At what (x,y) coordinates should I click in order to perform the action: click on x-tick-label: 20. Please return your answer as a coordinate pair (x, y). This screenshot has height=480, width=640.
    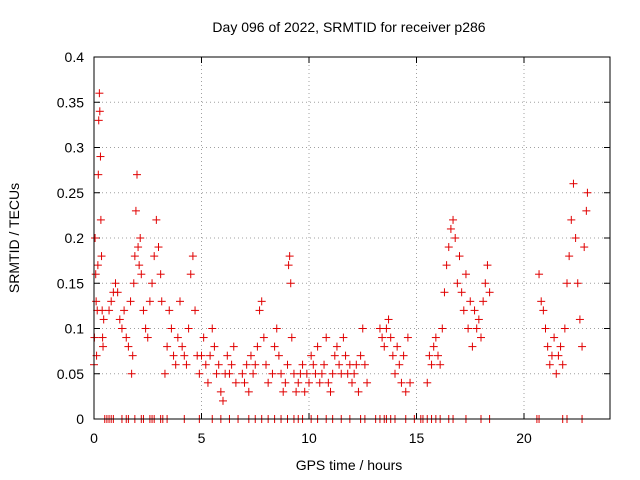
    Looking at the image, I should click on (524, 438).